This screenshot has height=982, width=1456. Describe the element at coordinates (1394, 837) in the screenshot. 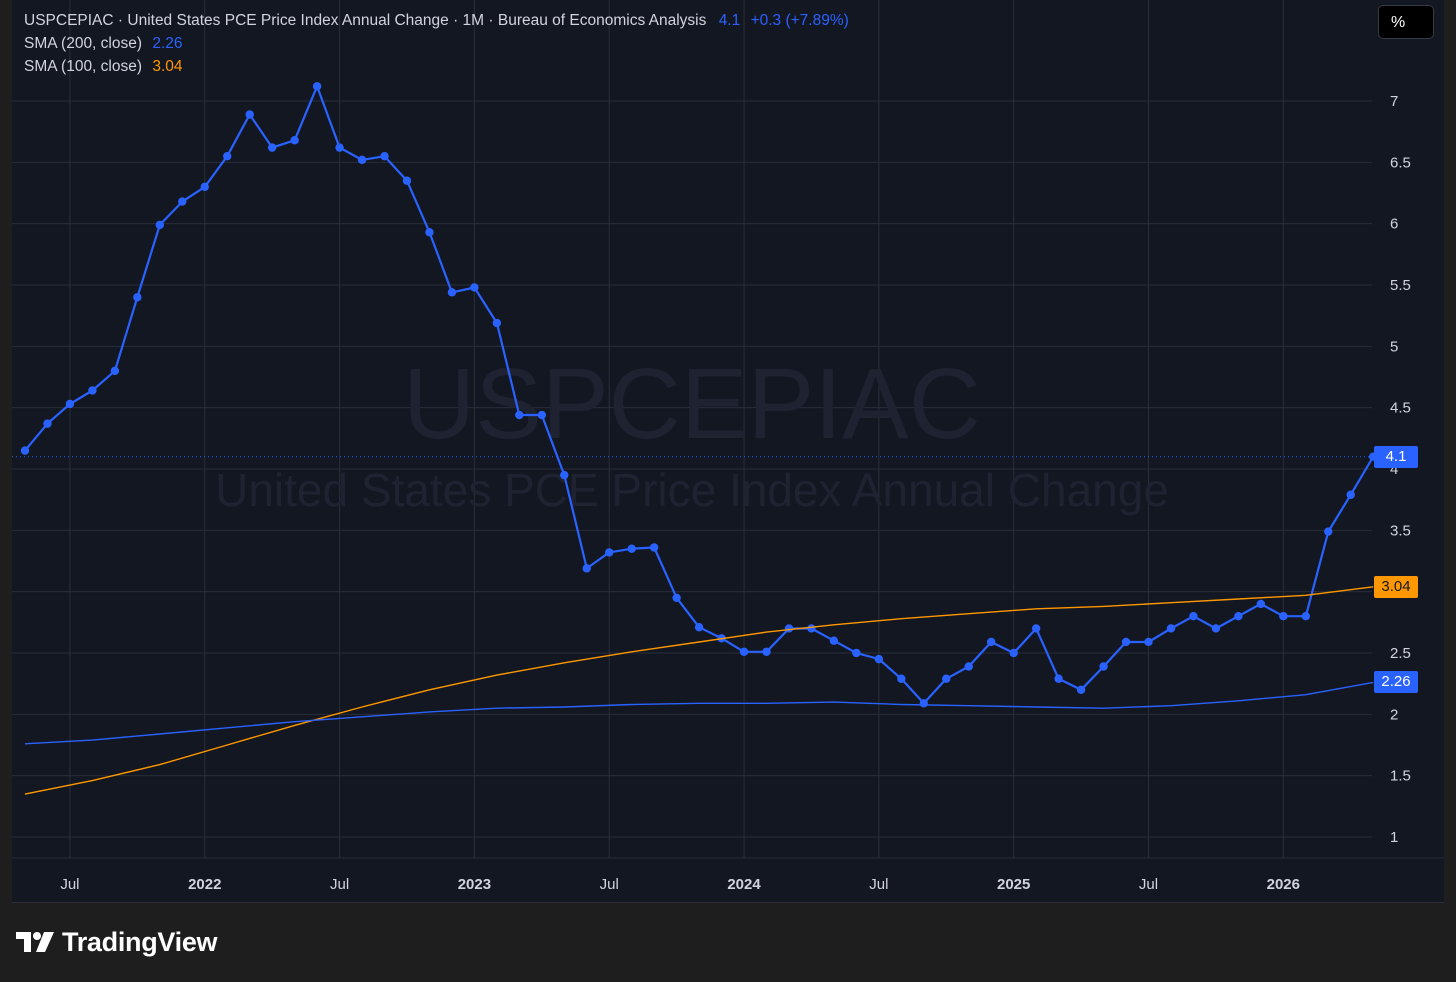

I see `y-tick-label: 1` at that location.